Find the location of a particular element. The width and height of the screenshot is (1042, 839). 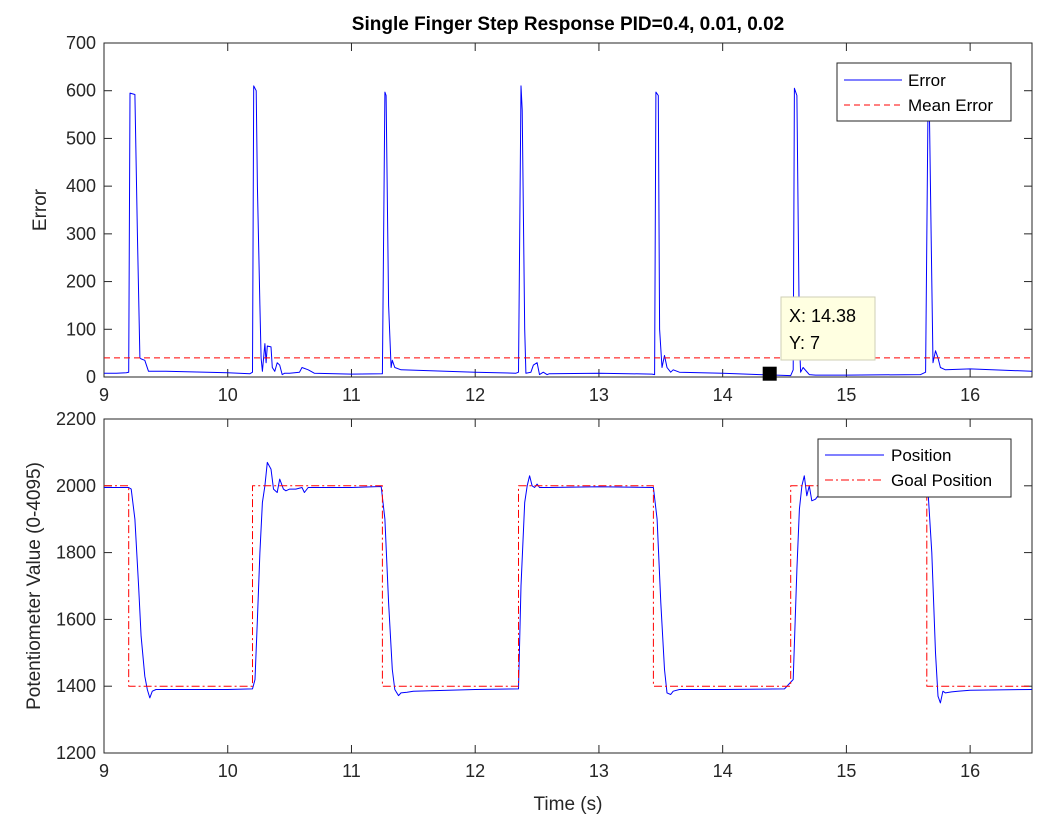

datatip-y-label: Y: 7 is located at coordinates (804, 343).